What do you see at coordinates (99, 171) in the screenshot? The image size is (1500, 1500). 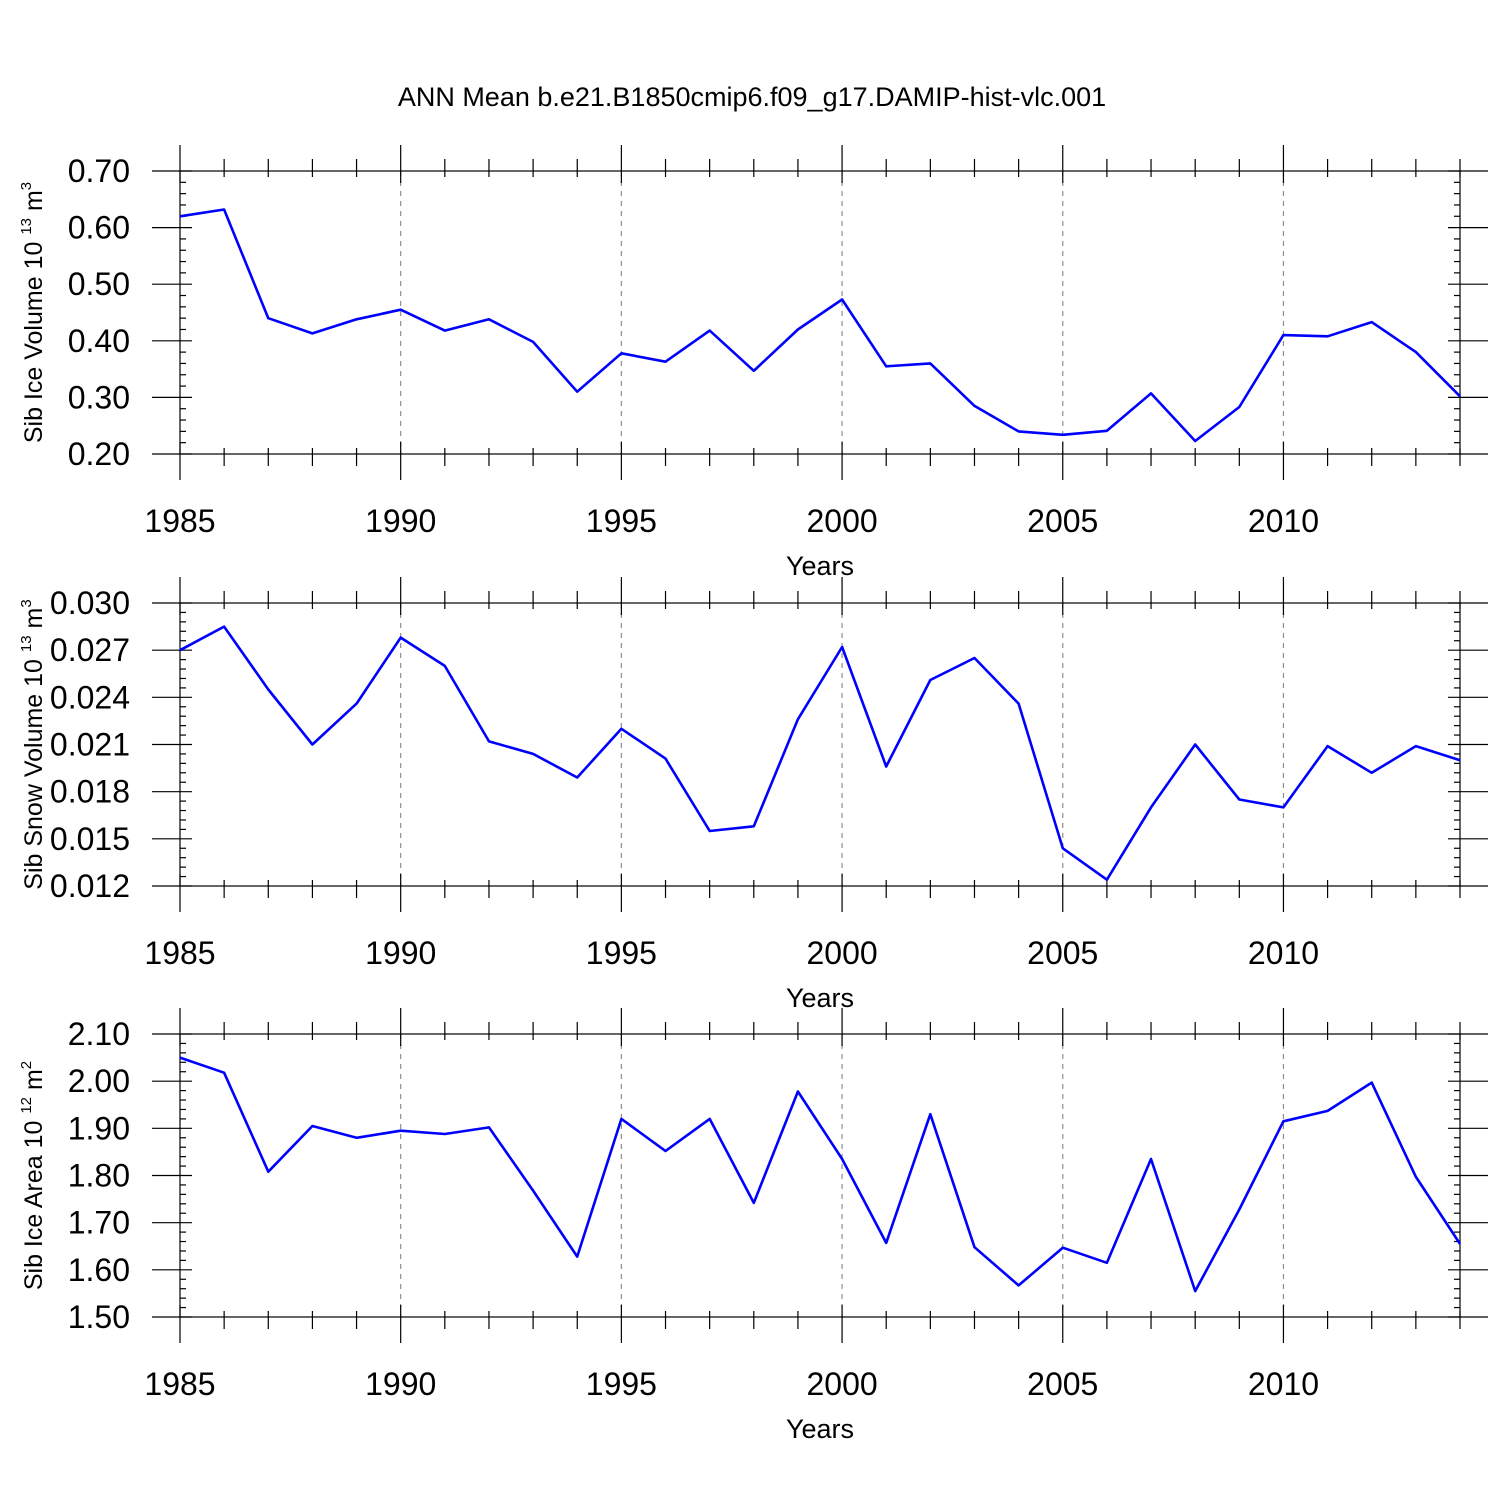 I see `y-tick-label: 0.70` at bounding box center [99, 171].